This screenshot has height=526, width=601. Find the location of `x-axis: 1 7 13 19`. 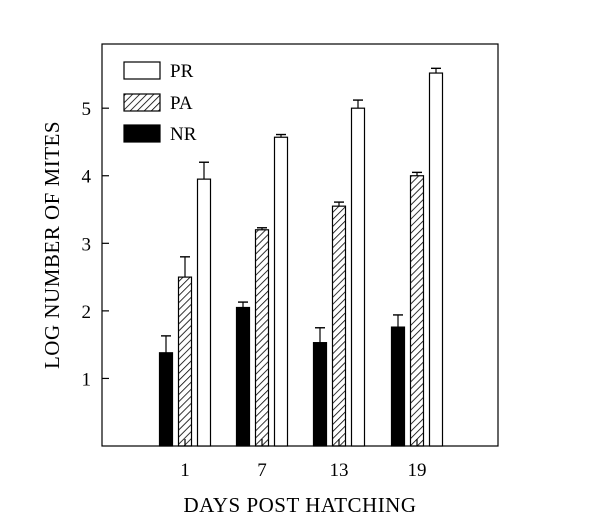

x-axis: 1 7 13 19 is located at coordinates (303, 460).